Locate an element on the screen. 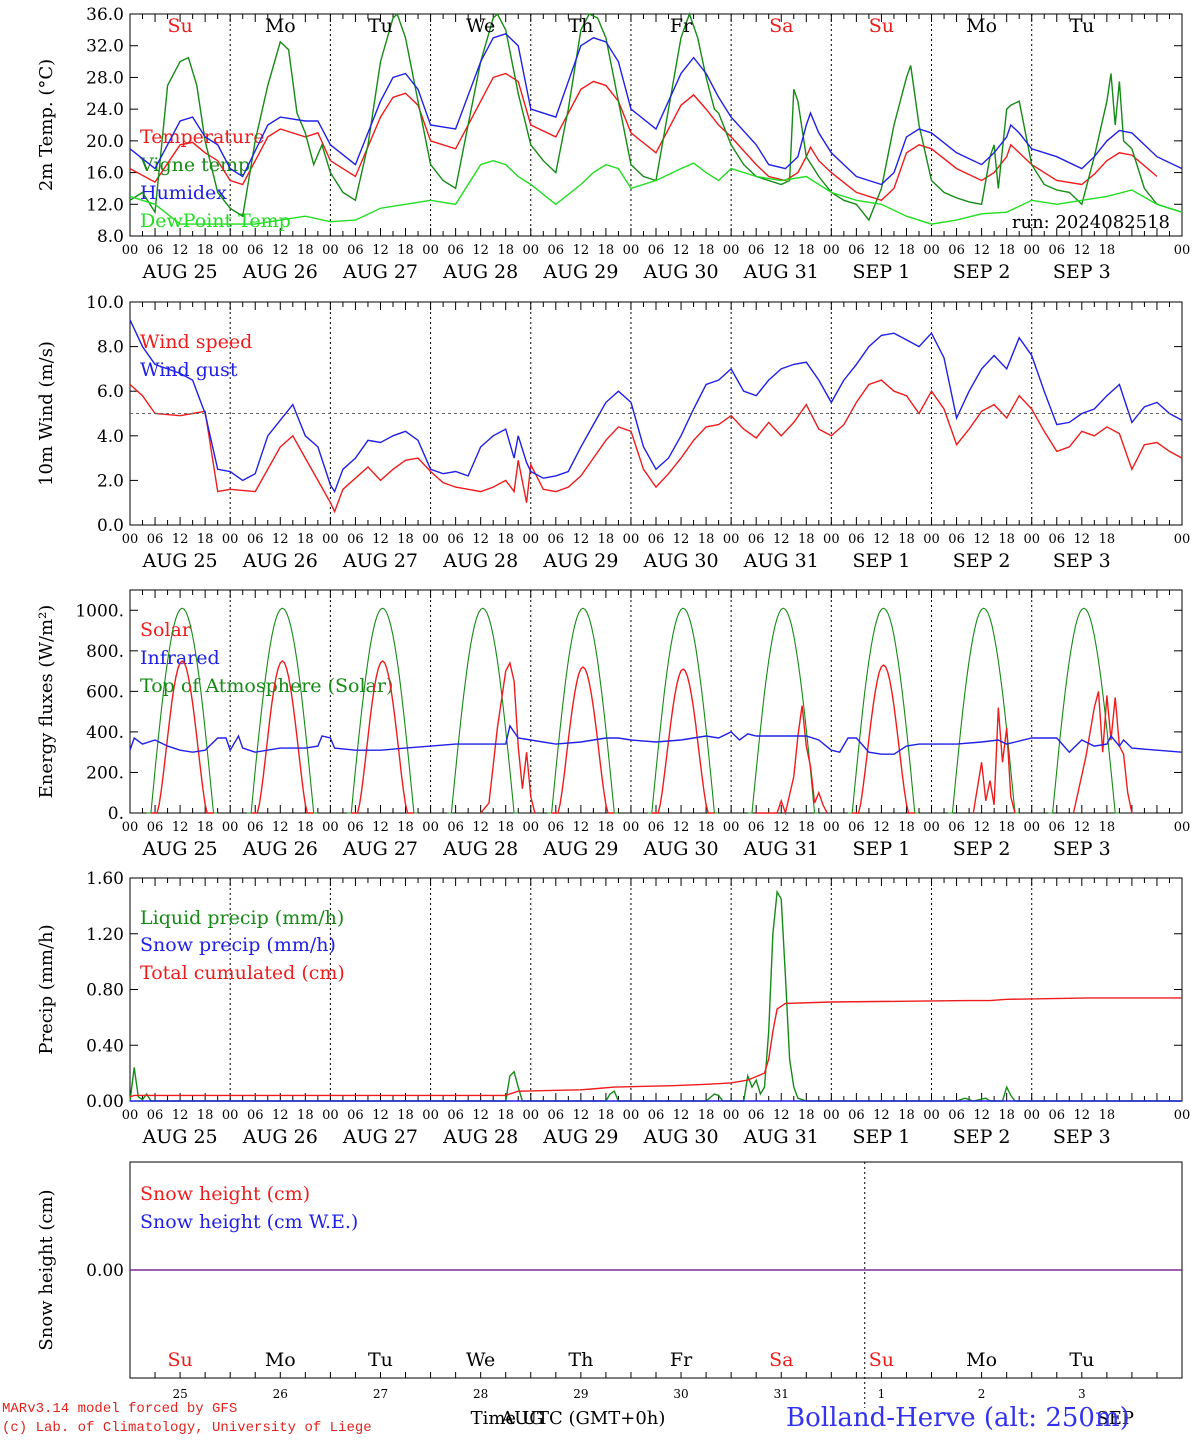 The height and width of the screenshot is (1440, 1194). y-axis-label: Snow height (cm) is located at coordinates (46, 1269).